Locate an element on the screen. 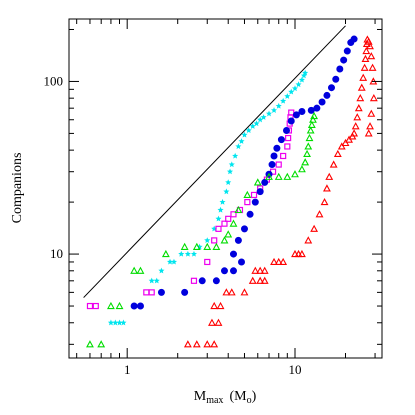  y-tick-label: 10 is located at coordinates (56, 253).